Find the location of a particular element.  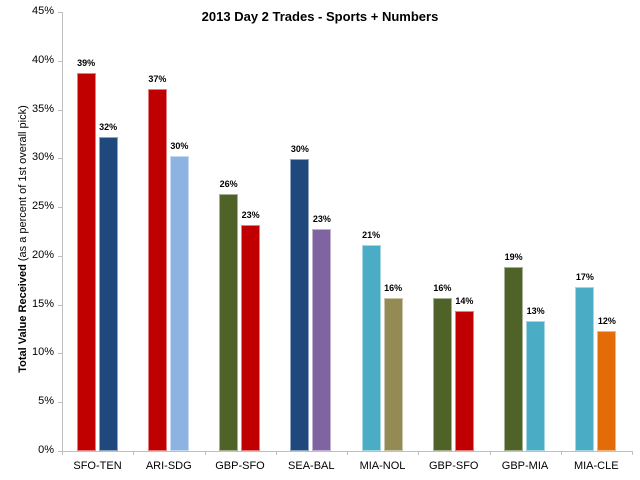

bar-value-label: 26% is located at coordinates (228, 184).